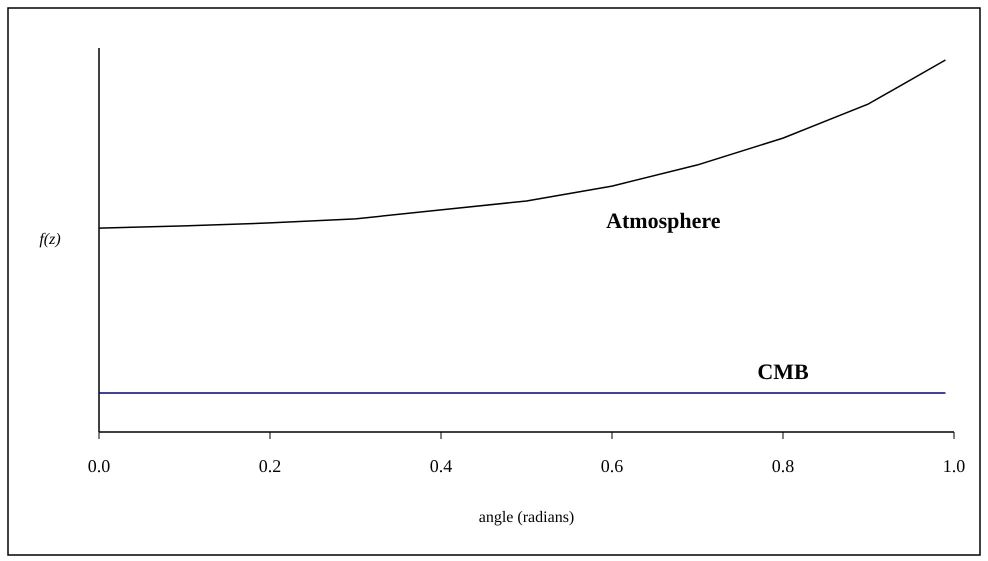 This screenshot has width=988, height=561. What do you see at coordinates (441, 466) in the screenshot?
I see `x-tick-label: 0.4` at bounding box center [441, 466].